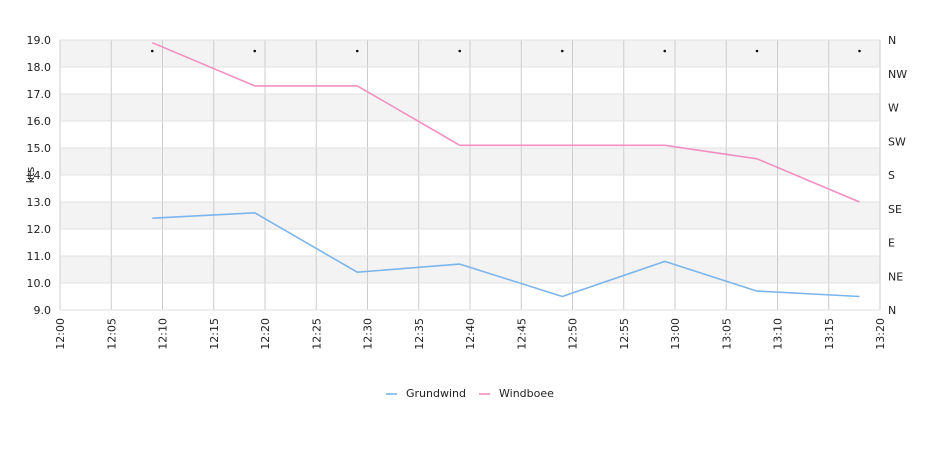 The width and height of the screenshot is (940, 450). What do you see at coordinates (419, 334) in the screenshot?
I see `x-tick-label: 12:35` at bounding box center [419, 334].